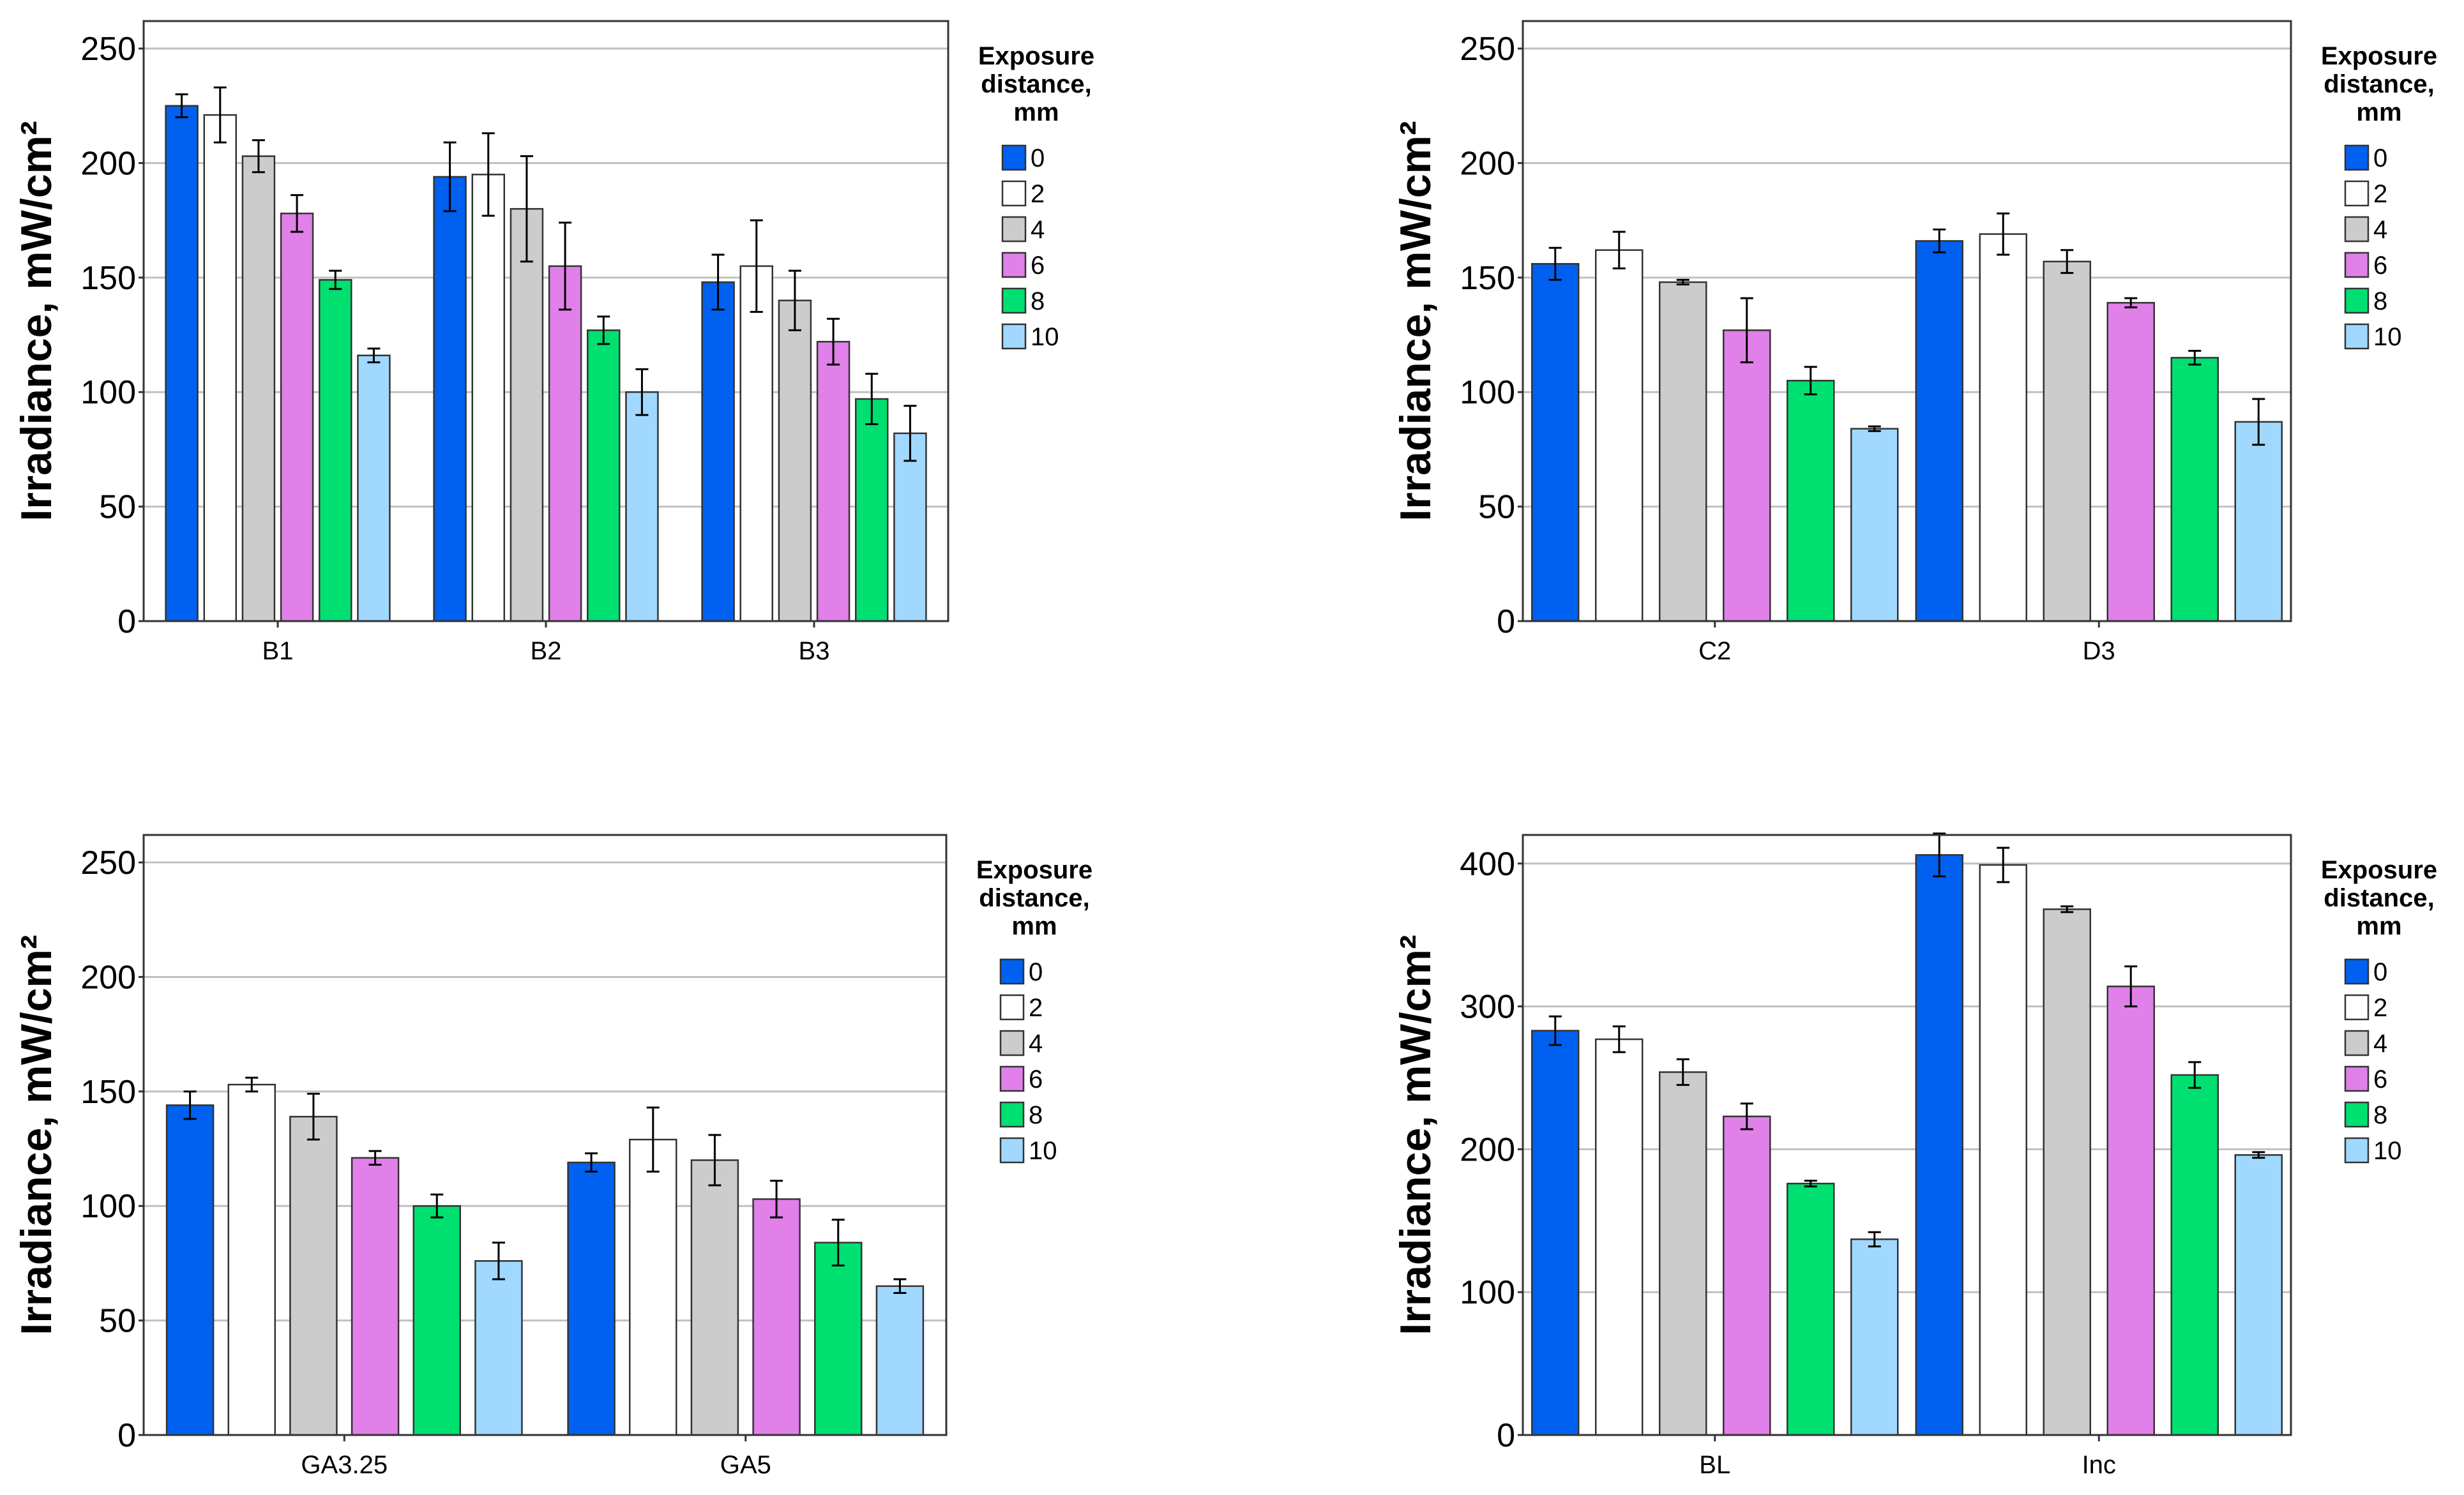 This screenshot has width=2464, height=1495. Describe the element at coordinates (437, 1206) in the screenshot. I see `error-bar-GA3.25-8` at that location.